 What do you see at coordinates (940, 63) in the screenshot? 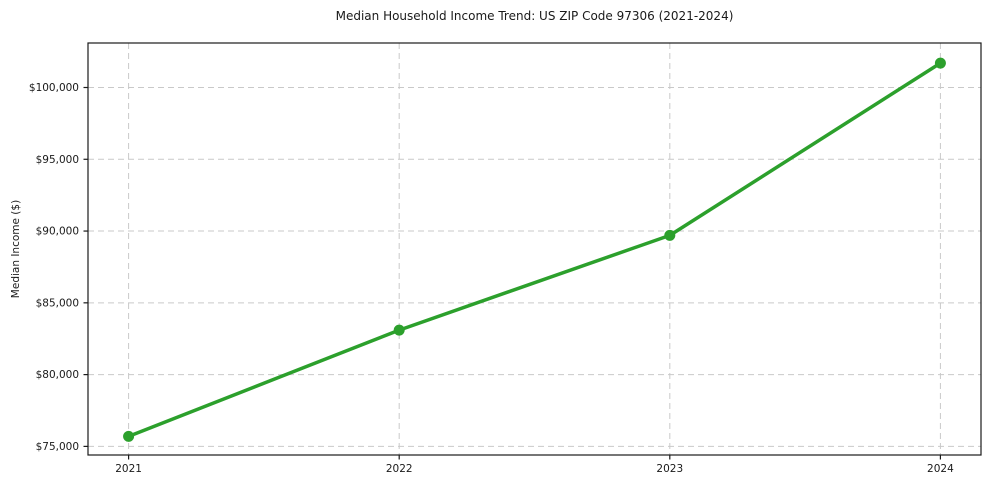
I see `data-point-2024` at bounding box center [940, 63].